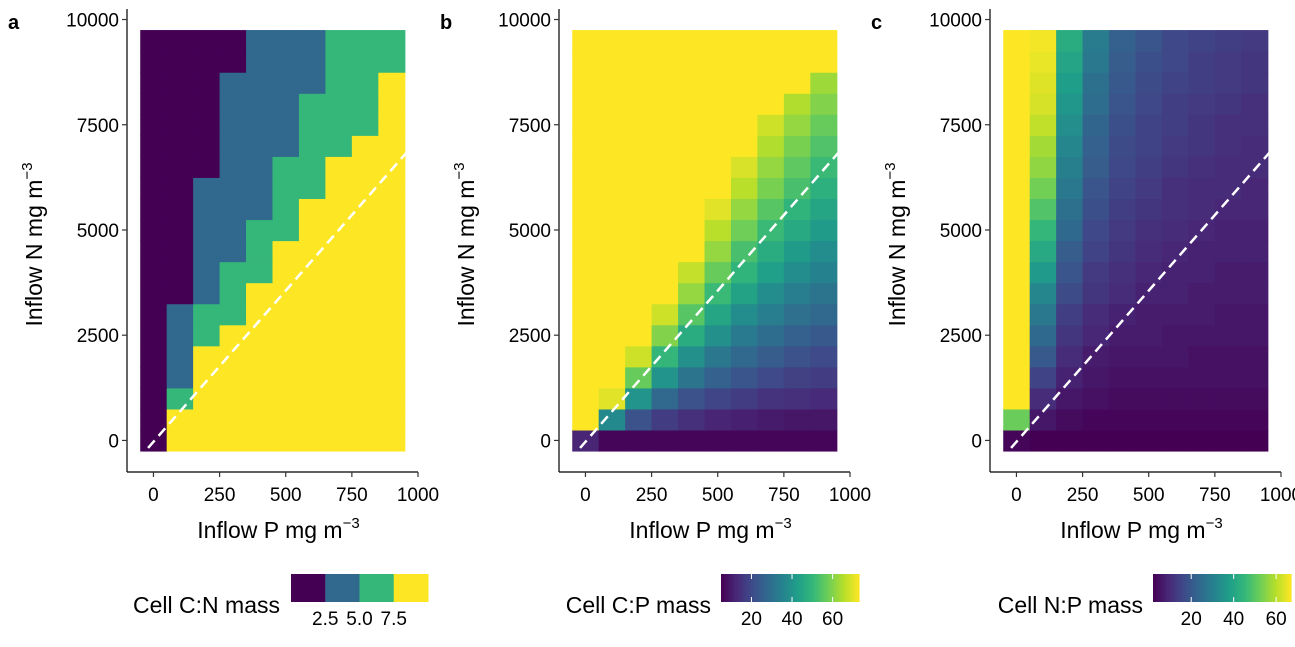  Describe the element at coordinates (704, 305) in the screenshot. I see `reference-line` at that location.